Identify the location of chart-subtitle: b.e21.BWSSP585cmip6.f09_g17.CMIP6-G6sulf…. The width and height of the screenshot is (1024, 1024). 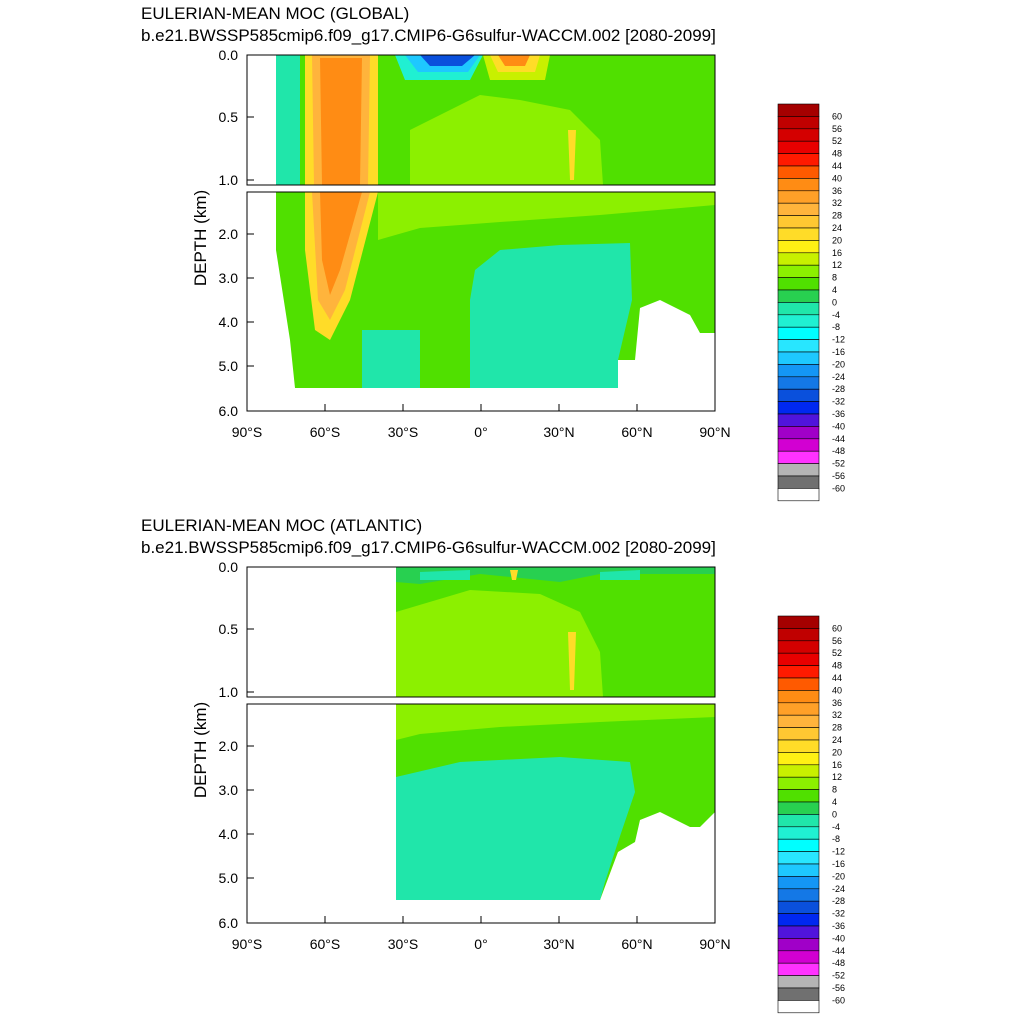
(428, 35).